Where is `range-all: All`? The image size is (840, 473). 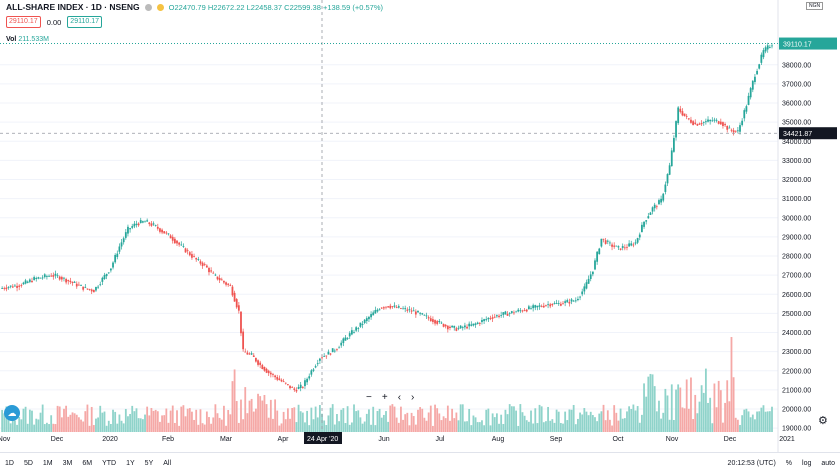
range-all: All is located at coordinates (167, 463).